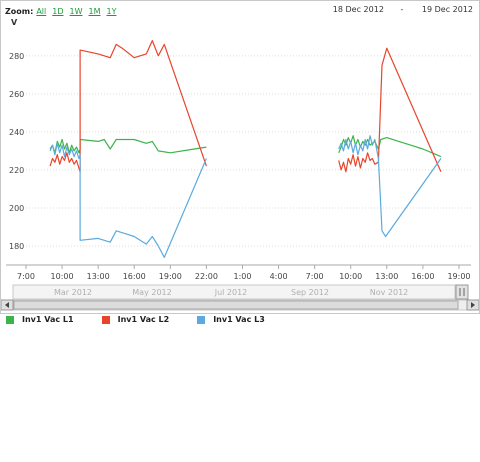  I want to click on legend-swatch-l3, so click(201, 319).